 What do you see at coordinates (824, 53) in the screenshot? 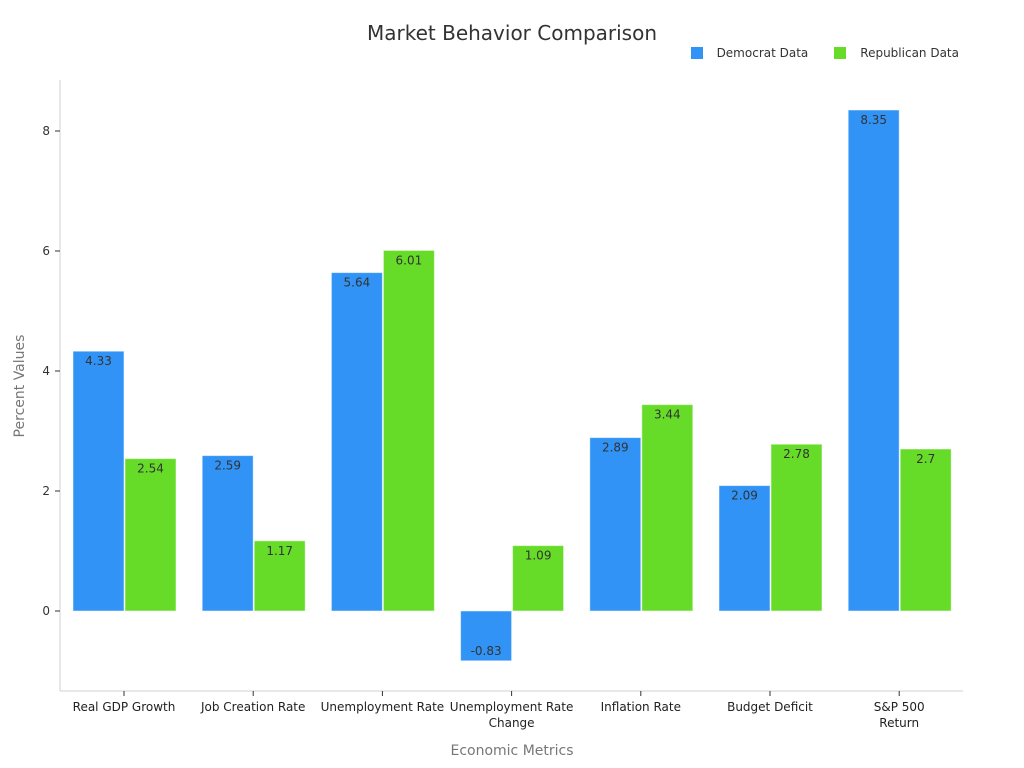
I see `legend: Democrat Data Republican Data` at bounding box center [824, 53].